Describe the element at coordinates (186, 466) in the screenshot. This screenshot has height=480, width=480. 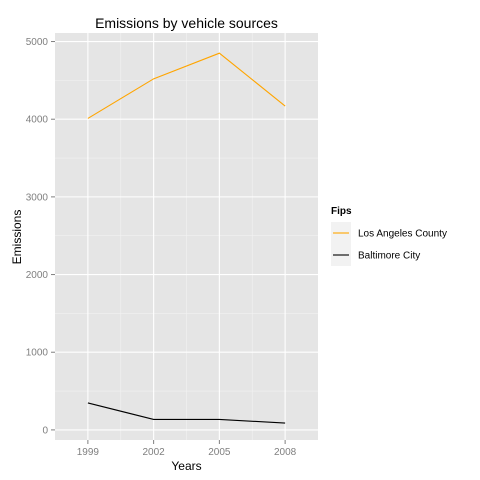
I see `x-axis-title: Years` at that location.